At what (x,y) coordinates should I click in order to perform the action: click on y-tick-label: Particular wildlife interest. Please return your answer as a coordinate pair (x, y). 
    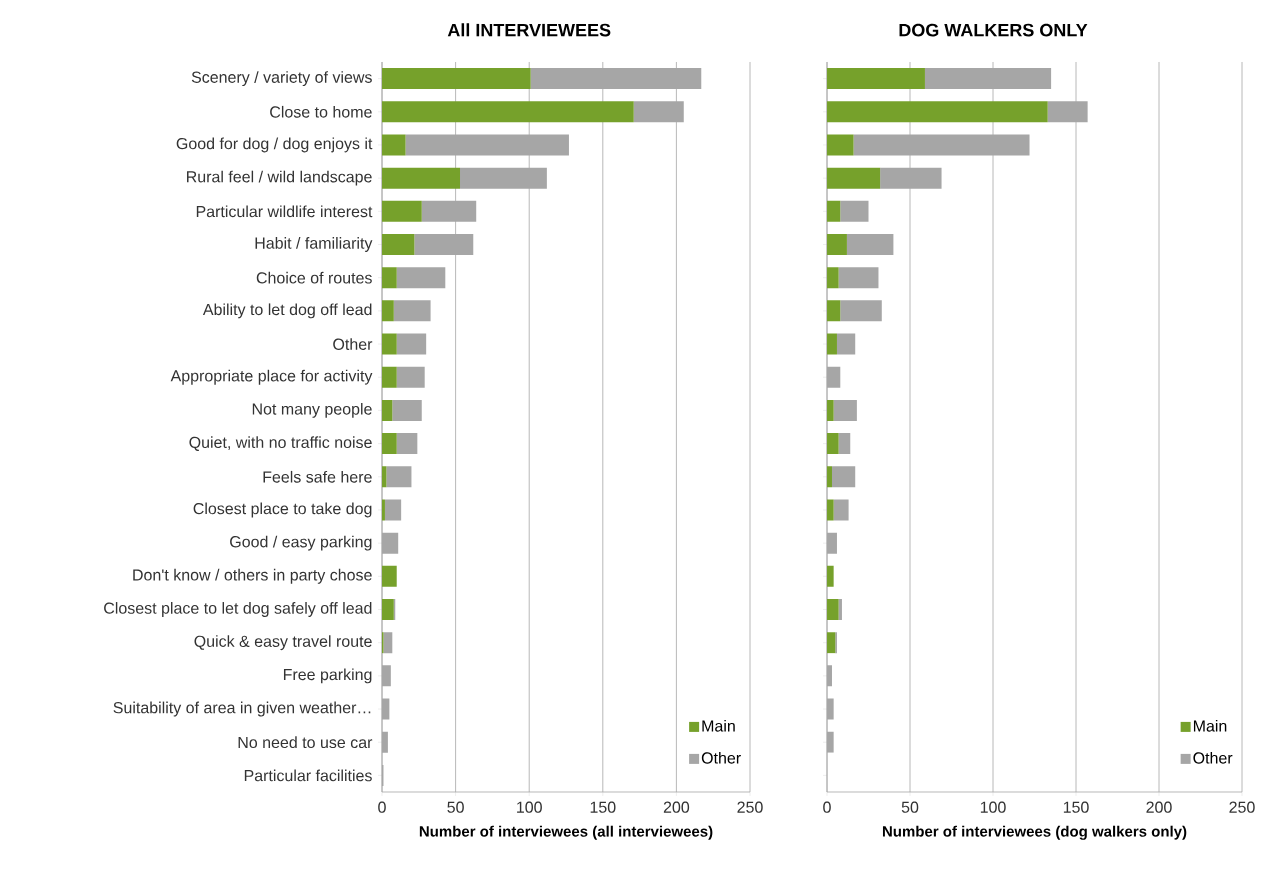
    Looking at the image, I should click on (284, 211).